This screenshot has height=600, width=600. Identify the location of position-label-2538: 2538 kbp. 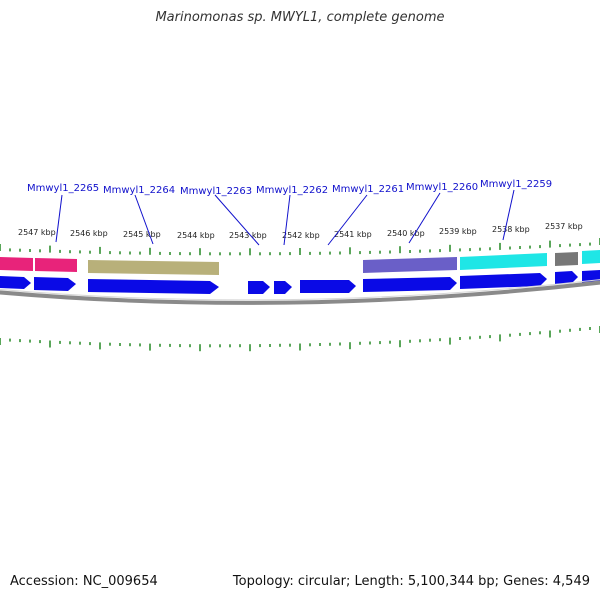
(511, 229).